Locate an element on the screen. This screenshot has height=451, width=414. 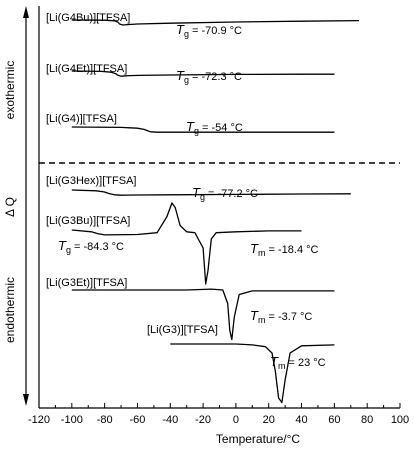
arrow-up-icon is located at coordinates (26, 12).